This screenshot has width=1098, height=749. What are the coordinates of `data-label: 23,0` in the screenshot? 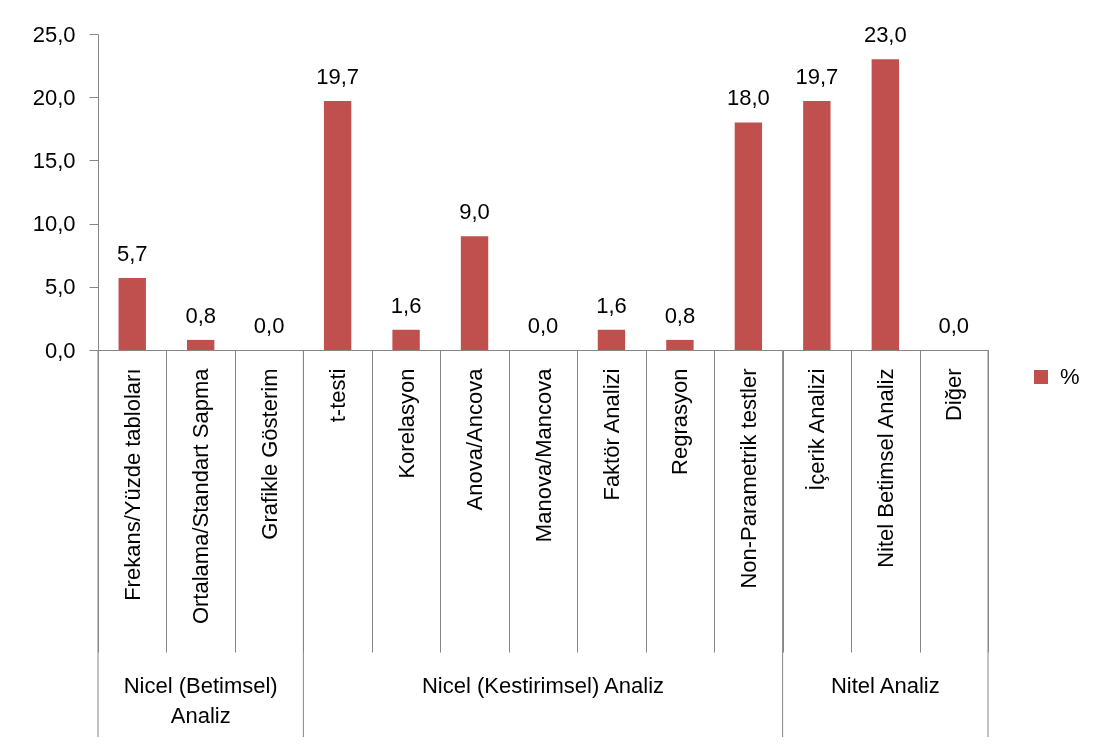 It's located at (885, 35).